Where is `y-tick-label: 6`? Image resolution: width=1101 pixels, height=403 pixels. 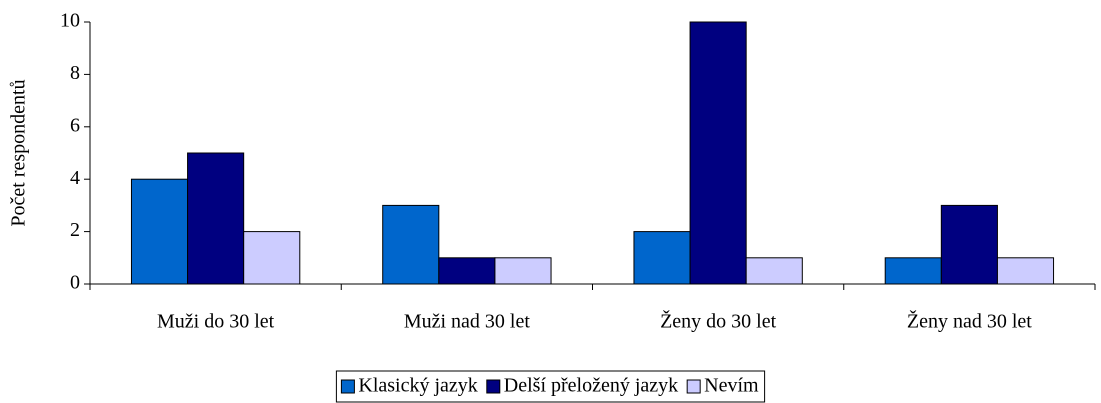 y-tick-label: 6 is located at coordinates (75, 125).